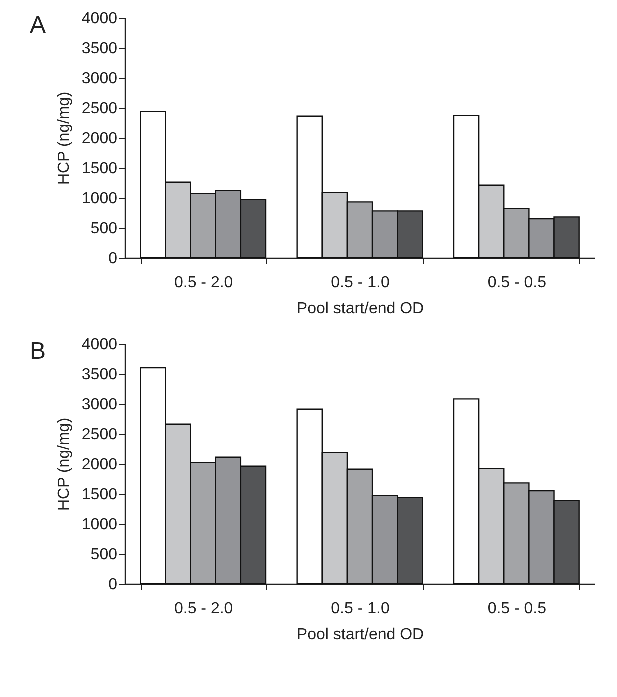 Image resolution: width=617 pixels, height=697 pixels. I want to click on chart-title: A, so click(38, 25).